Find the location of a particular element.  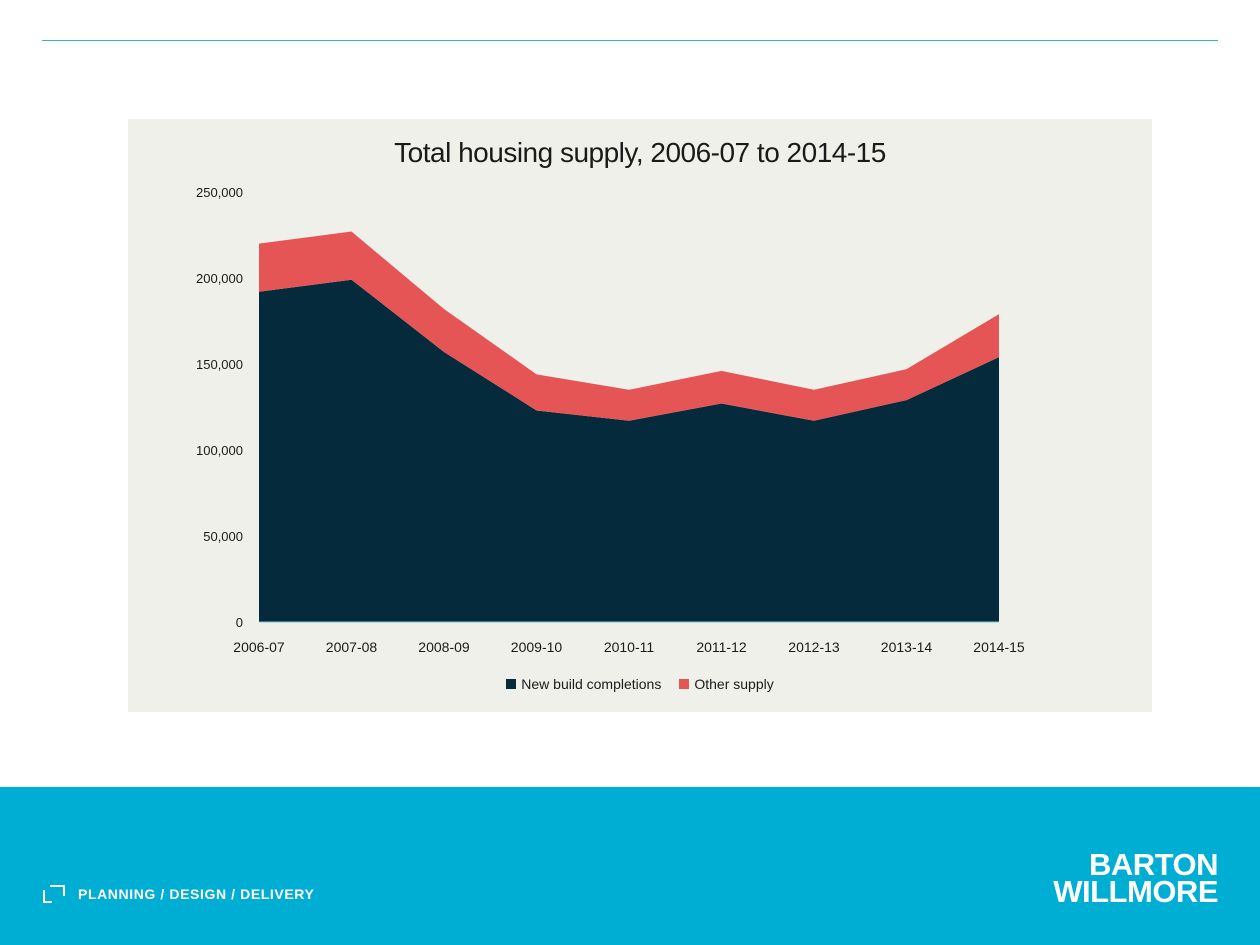

chart-legend: New build completions Other supply is located at coordinates (640, 684).